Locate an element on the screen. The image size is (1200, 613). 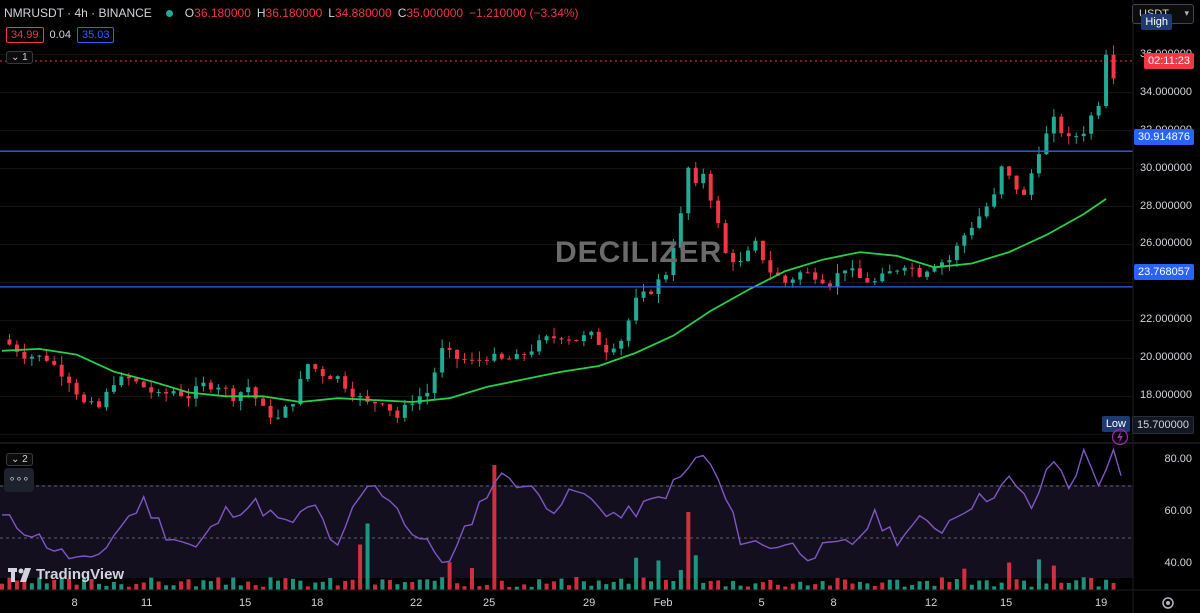
time-axis-label: 29 is located at coordinates (589, 603).